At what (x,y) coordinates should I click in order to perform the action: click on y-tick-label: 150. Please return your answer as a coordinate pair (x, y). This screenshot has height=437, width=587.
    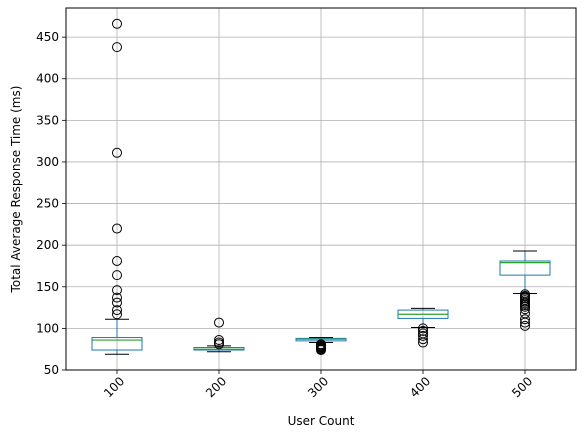
    Looking at the image, I should click on (47, 287).